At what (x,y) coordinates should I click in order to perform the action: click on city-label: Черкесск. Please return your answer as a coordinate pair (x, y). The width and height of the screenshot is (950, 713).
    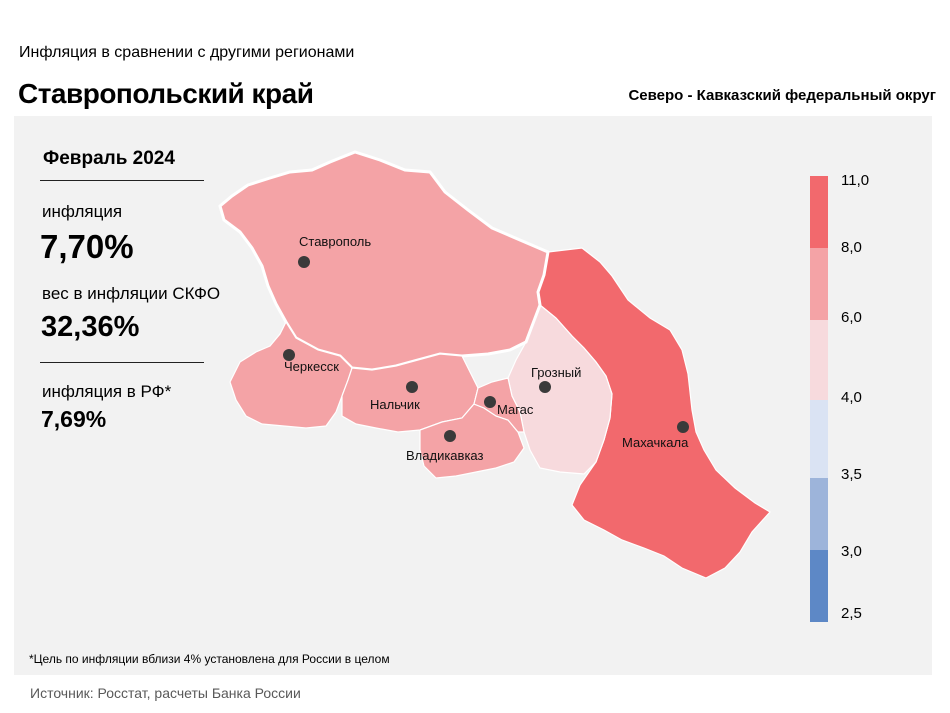
    Looking at the image, I should click on (311, 366).